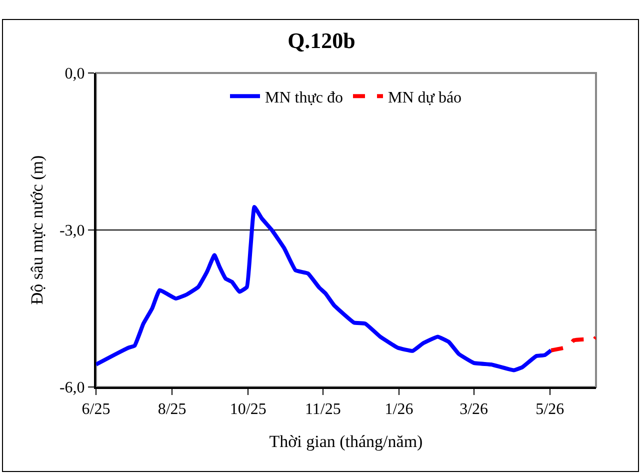  I want to click on chart-title: Q.120b, so click(322, 40).